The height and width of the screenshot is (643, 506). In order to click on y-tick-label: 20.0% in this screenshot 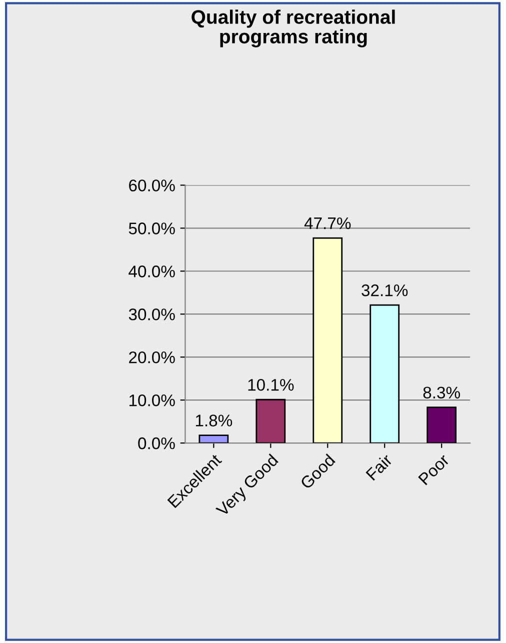, I will do `click(152, 357)`.